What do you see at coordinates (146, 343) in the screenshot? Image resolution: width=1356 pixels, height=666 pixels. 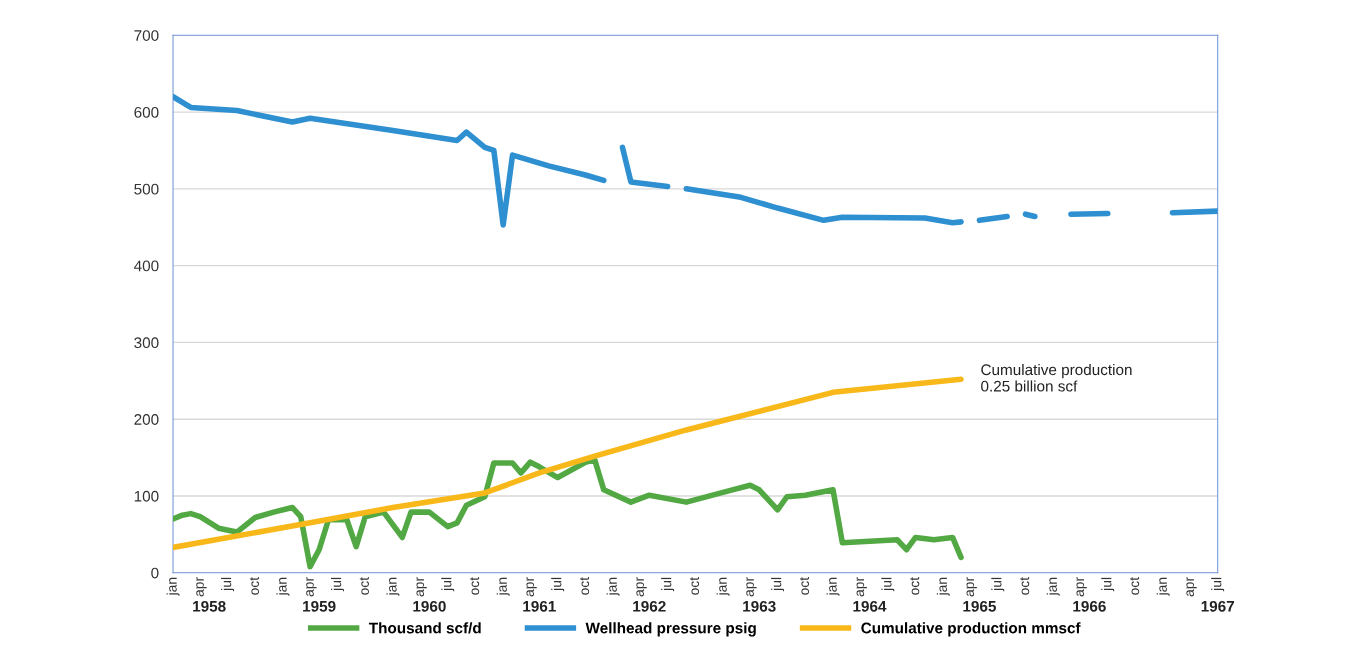 I see `y-tick-label: 300` at bounding box center [146, 343].